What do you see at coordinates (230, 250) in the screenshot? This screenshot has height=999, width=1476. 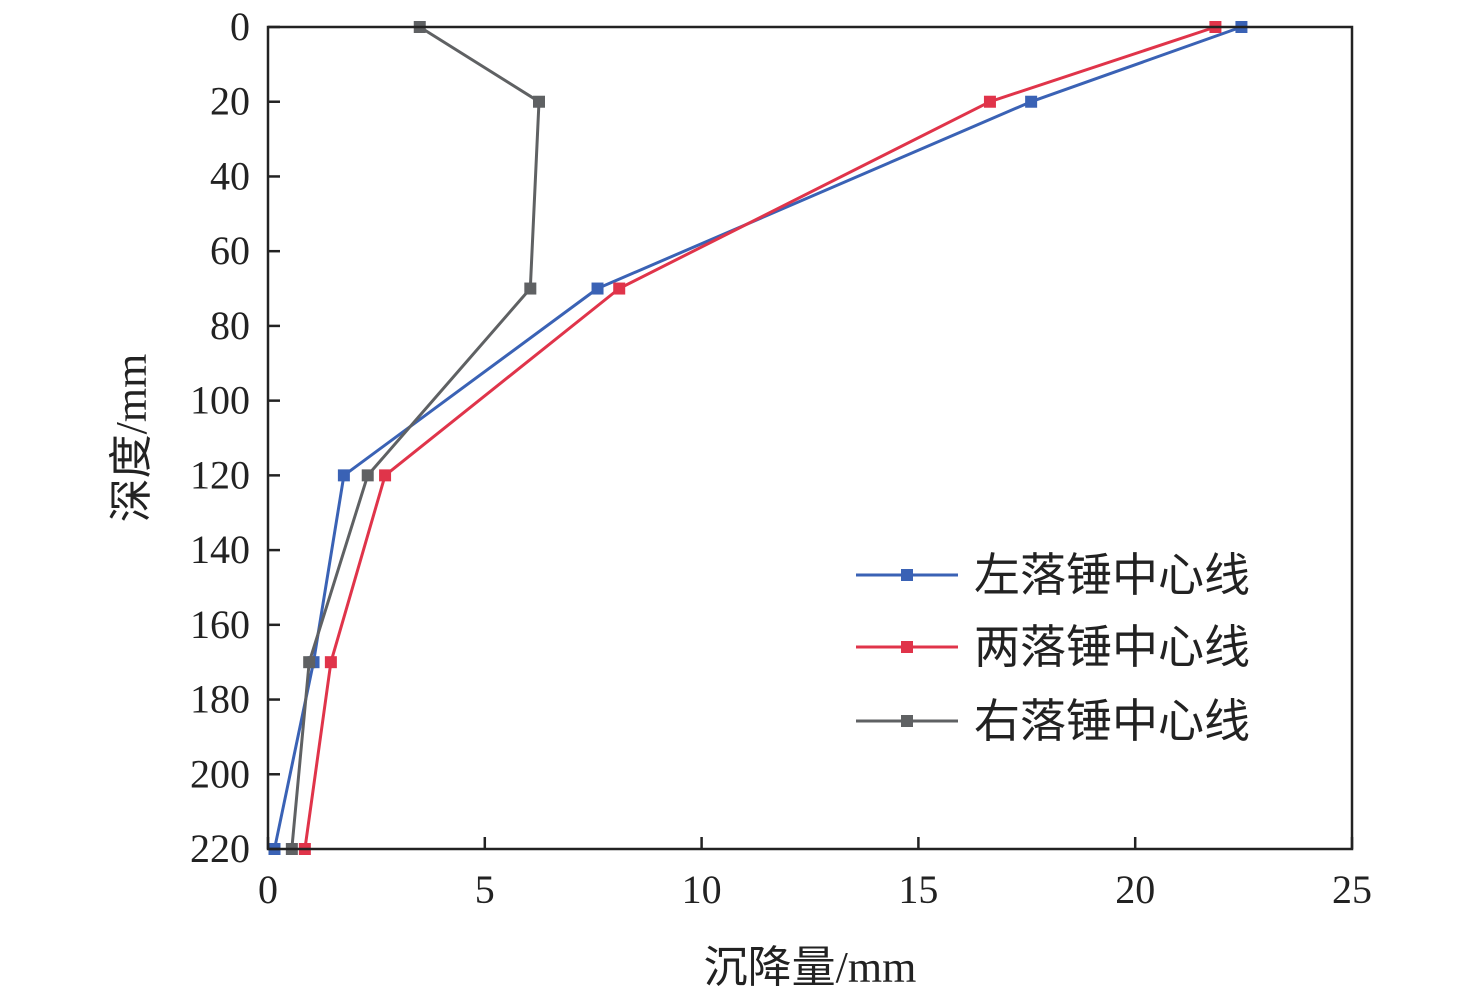 I see `y-tick-label: 60` at bounding box center [230, 250].